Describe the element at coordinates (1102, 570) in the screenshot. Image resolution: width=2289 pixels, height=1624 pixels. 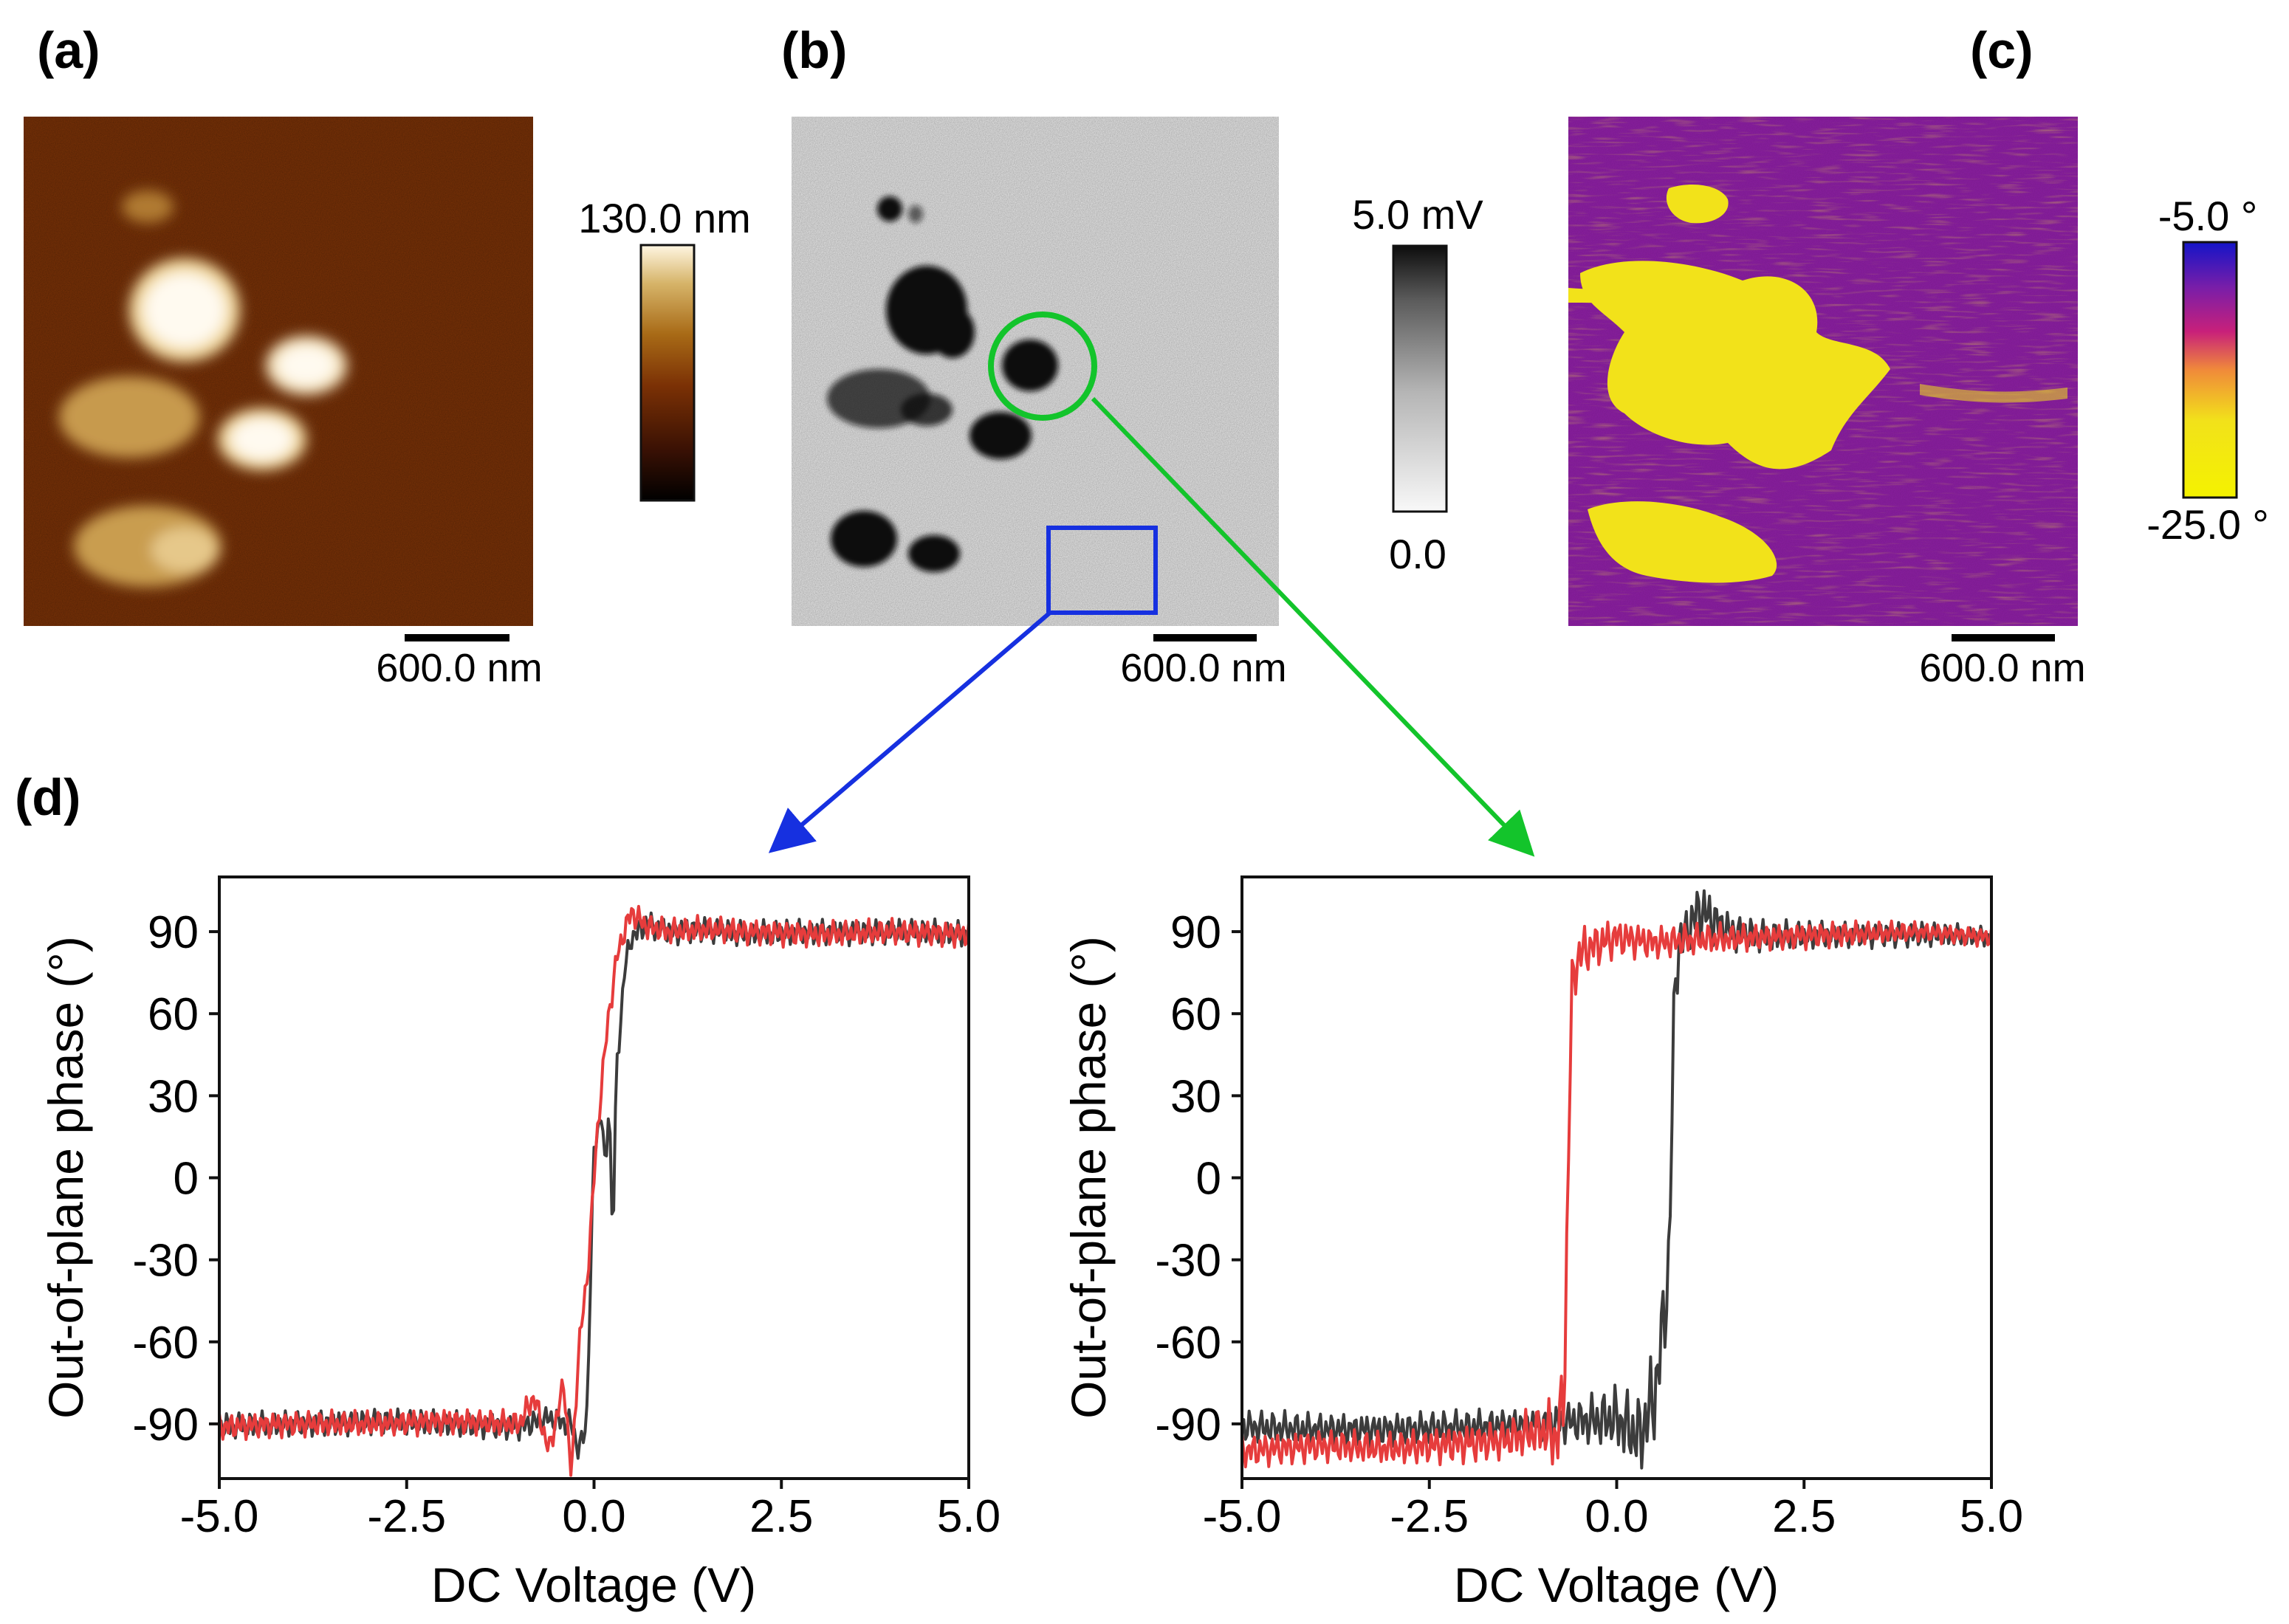
I see `background-highlight-box` at that location.